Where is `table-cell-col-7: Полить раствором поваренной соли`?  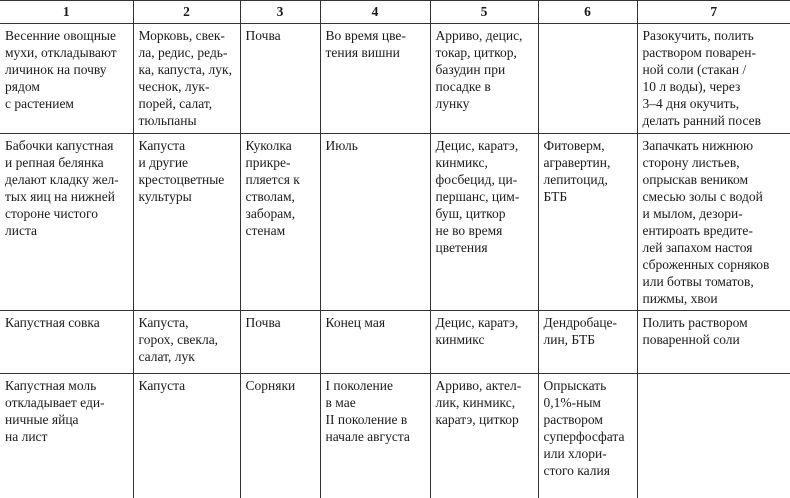
table-cell-col-7: Полить раствором поваренной соли is located at coordinates (713, 342).